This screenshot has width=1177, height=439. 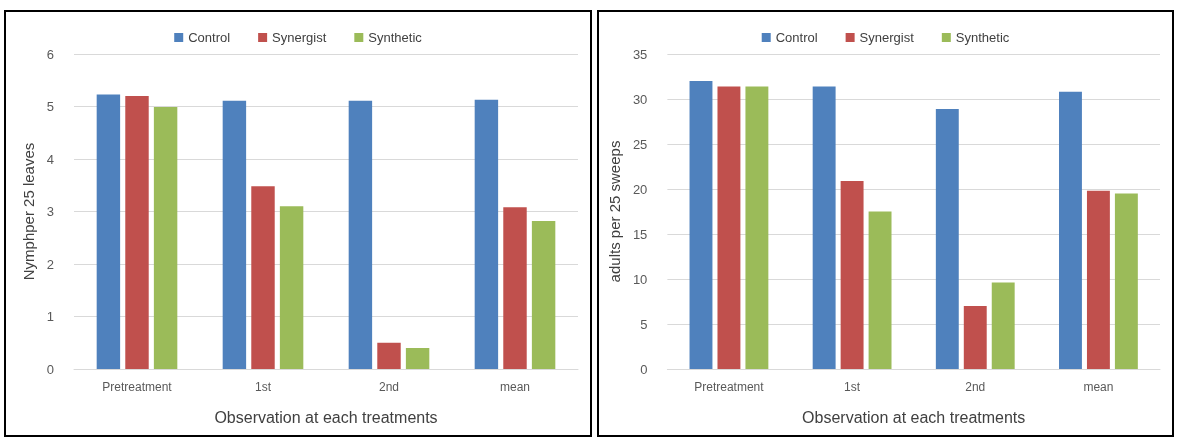 I want to click on y-tick-label: 2, so click(x=50, y=264).